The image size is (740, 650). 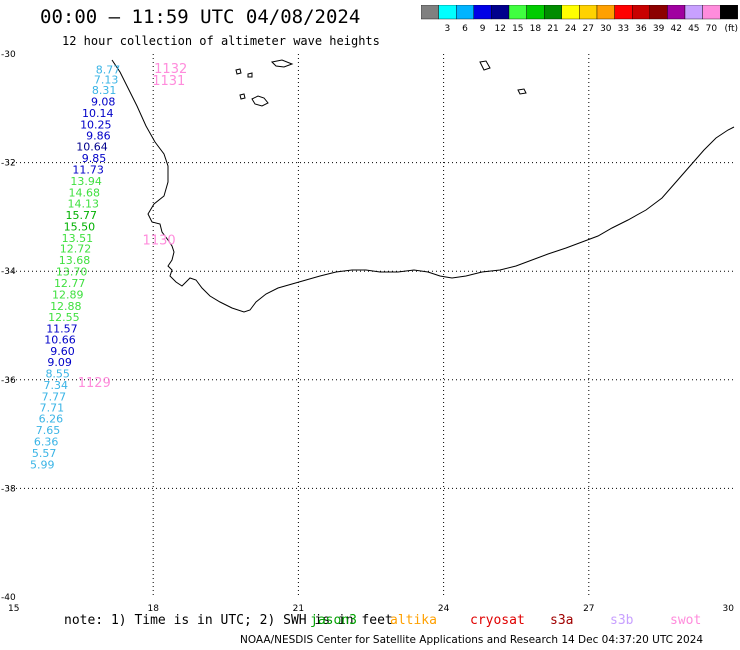 I want to click on latitude-tick-label: -32, so click(x=8, y=164).